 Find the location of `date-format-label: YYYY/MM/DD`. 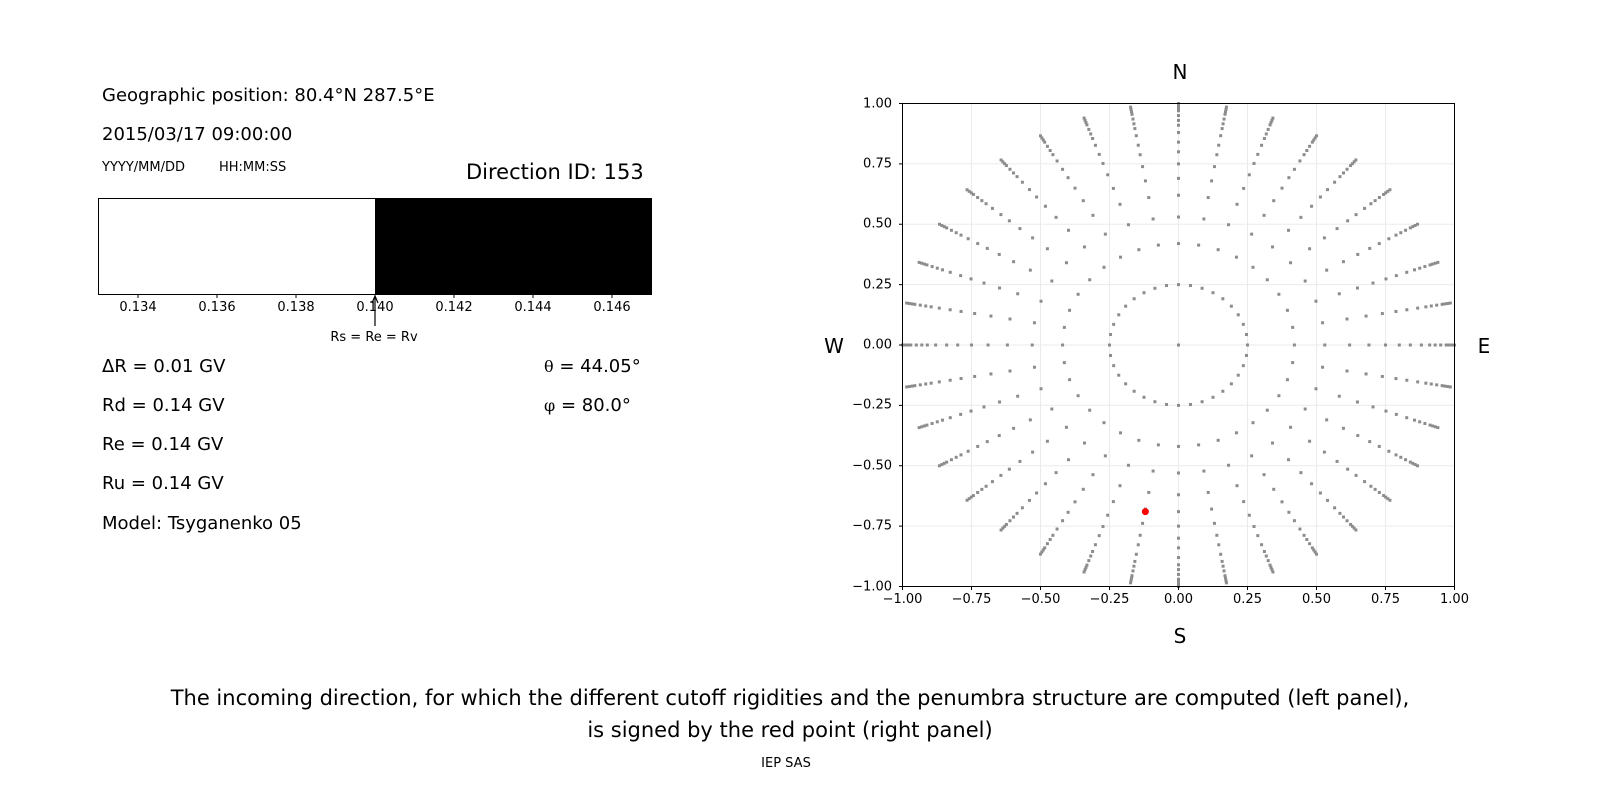

date-format-label: YYYY/MM/DD is located at coordinates (143, 167).